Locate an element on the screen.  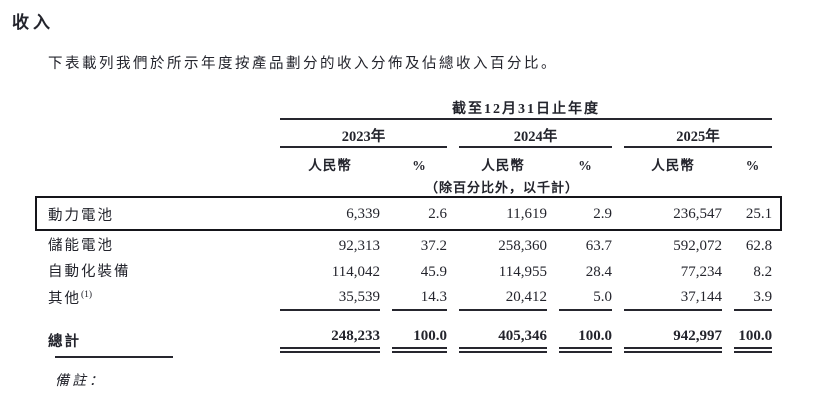
total-value-cell: 248,233 is located at coordinates (330, 338).